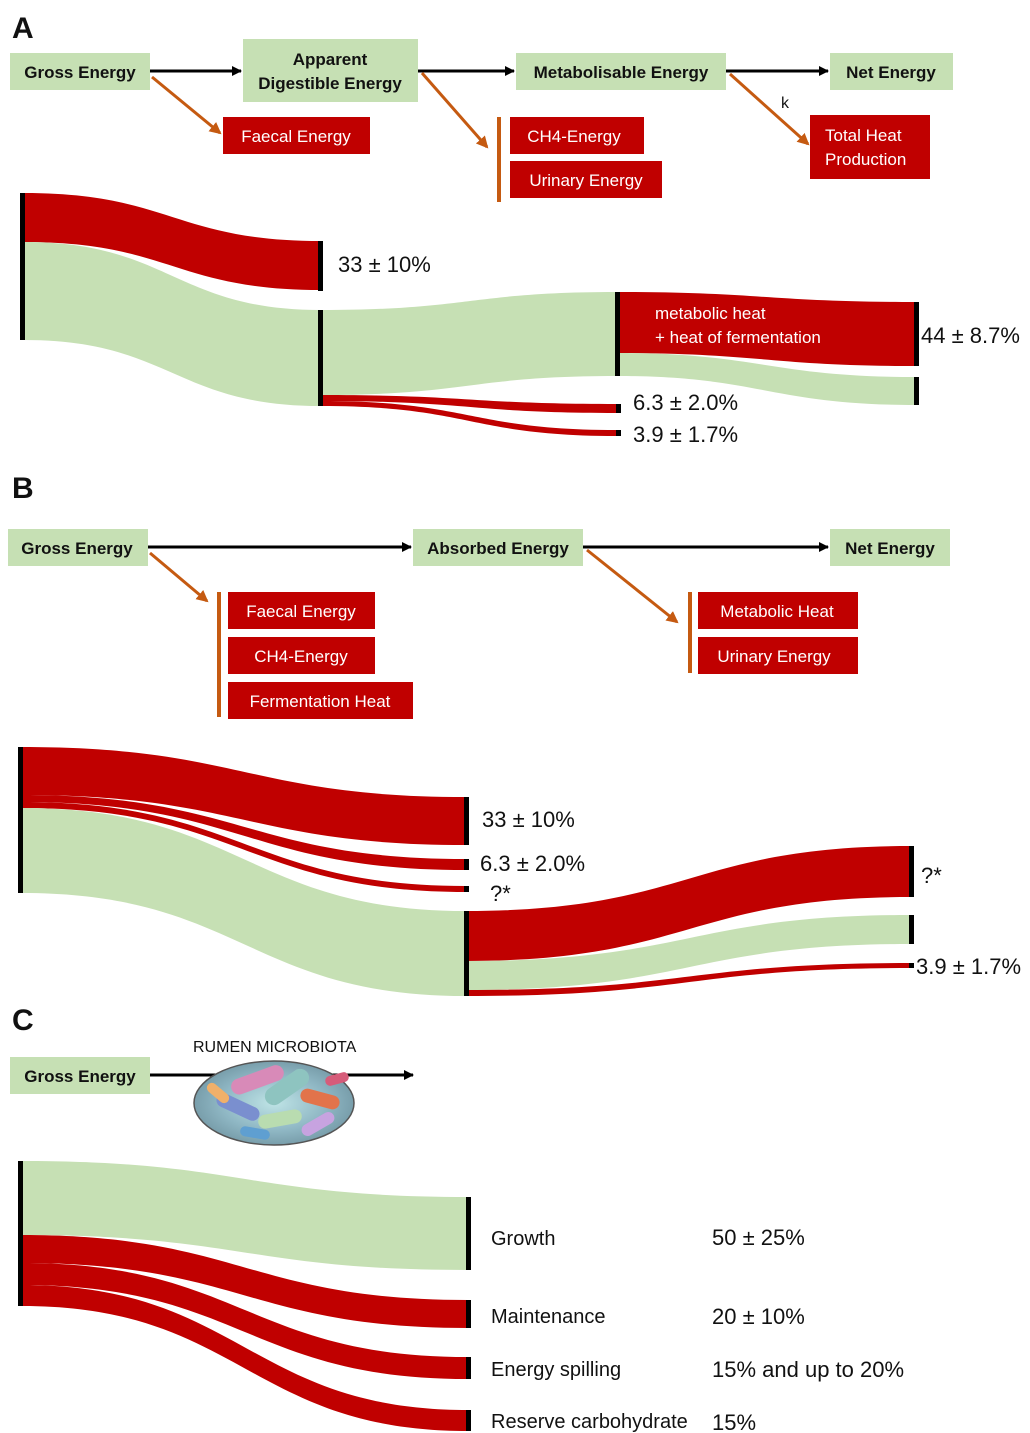 The height and width of the screenshot is (1433, 1030). What do you see at coordinates (23, 1020) in the screenshot?
I see `panel-c-letter: C` at bounding box center [23, 1020].